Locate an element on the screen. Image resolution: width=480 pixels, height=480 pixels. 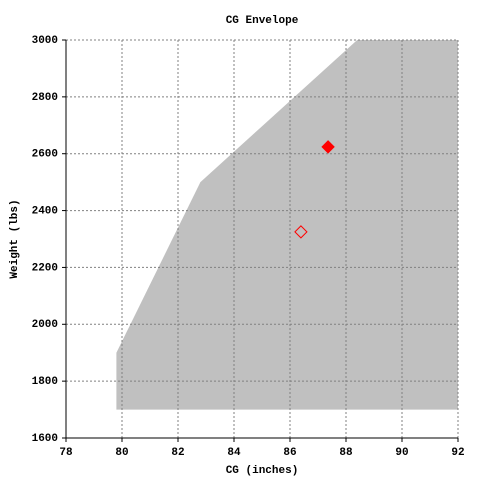
y-tick-label: 1600 is located at coordinates (45, 439).